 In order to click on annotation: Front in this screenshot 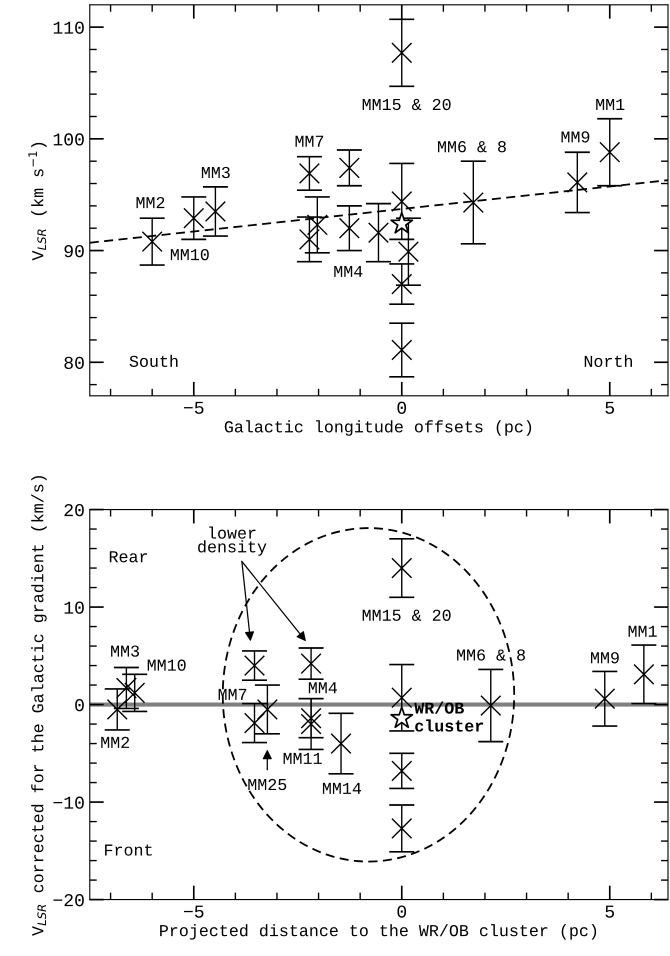, I will do `click(128, 850)`.